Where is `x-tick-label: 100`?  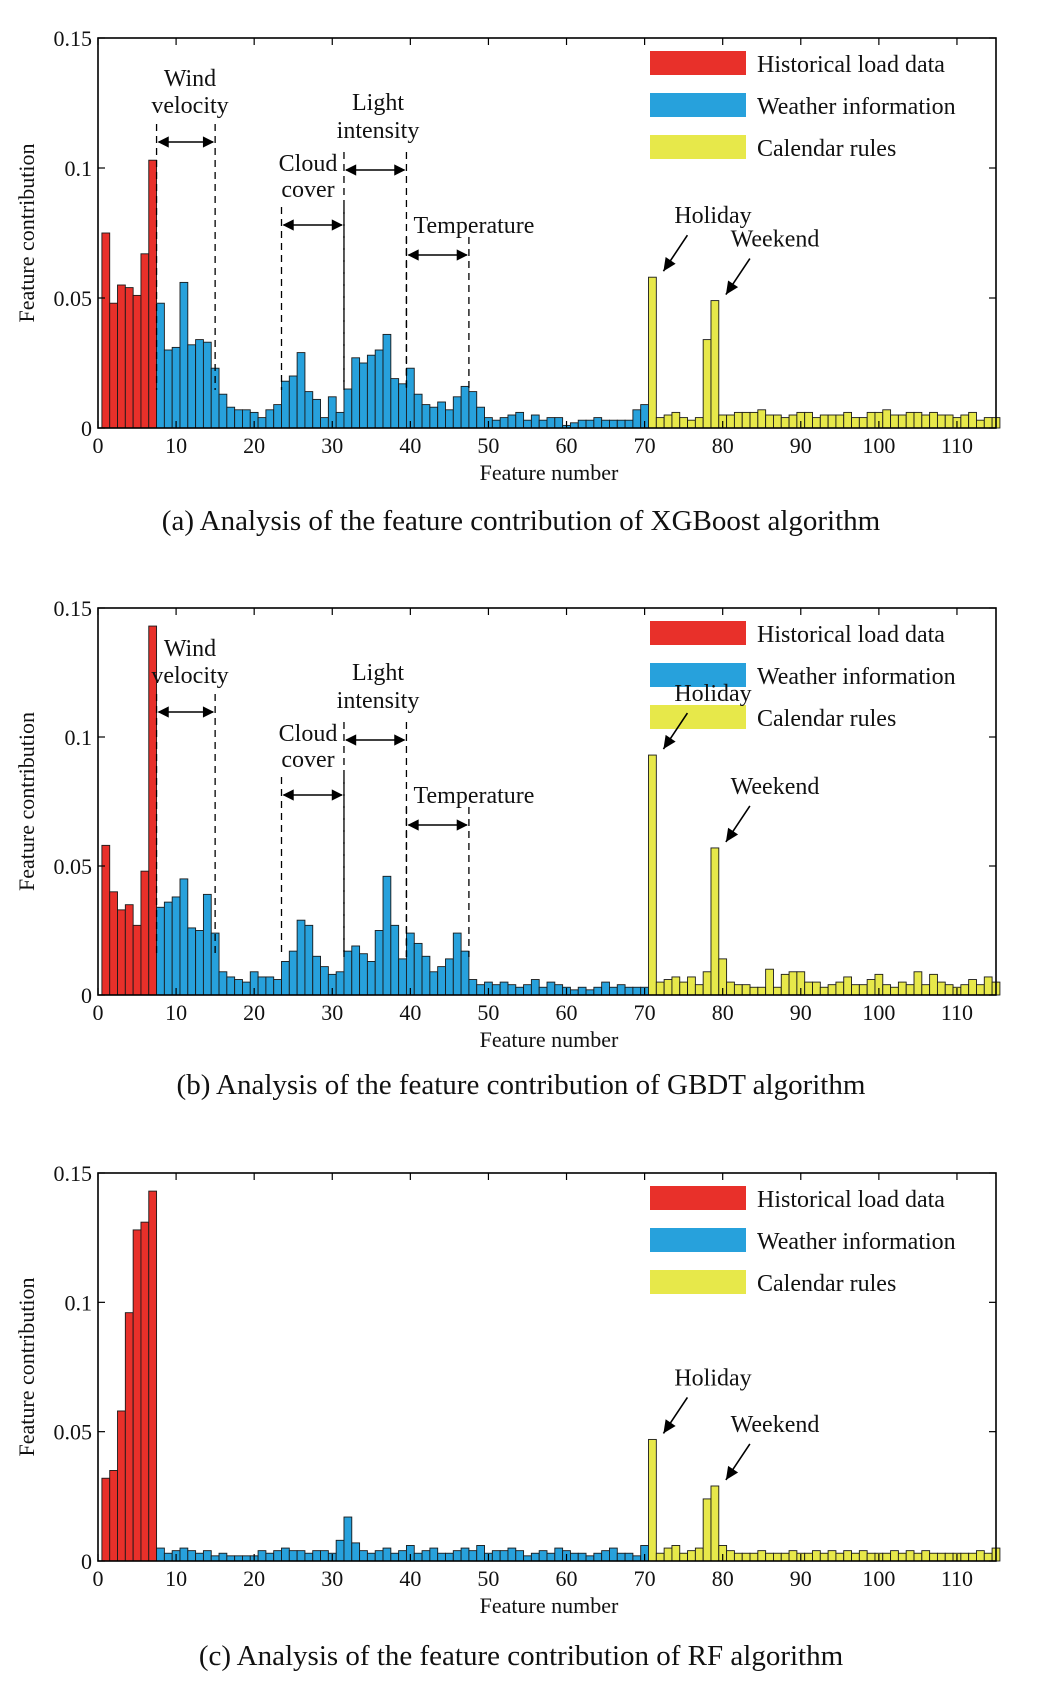 x-tick-label: 100 is located at coordinates (878, 445).